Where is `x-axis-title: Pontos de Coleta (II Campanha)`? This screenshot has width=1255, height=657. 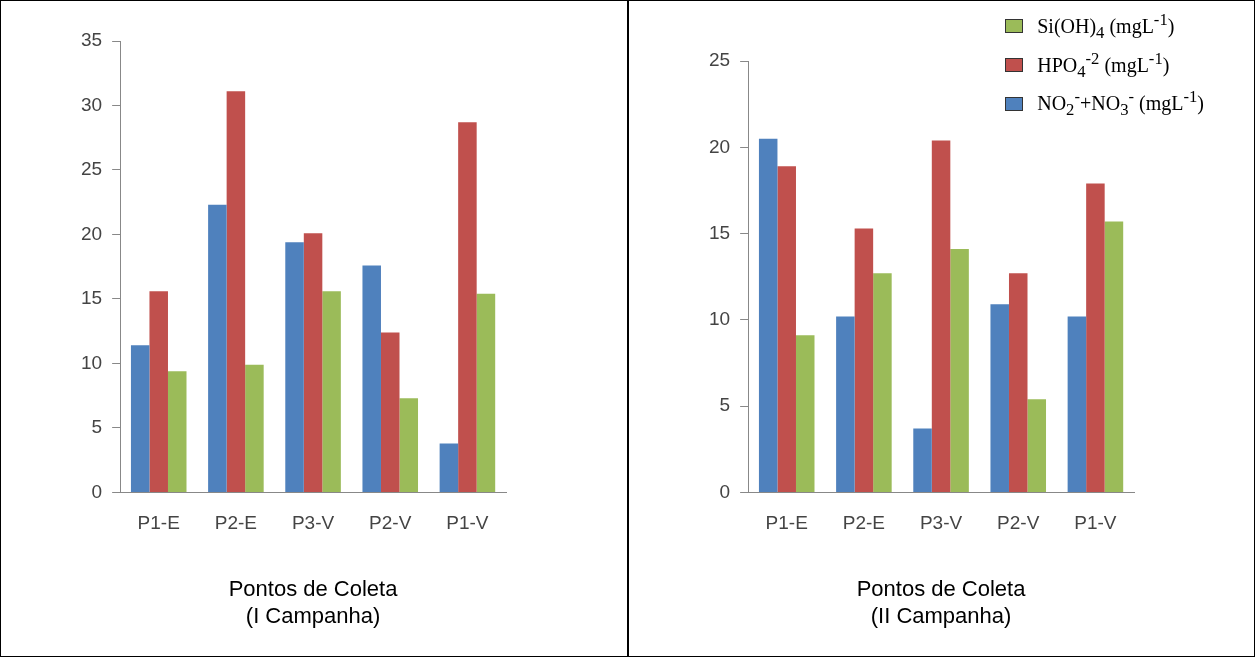 x-axis-title: Pontos de Coleta (II Campanha) is located at coordinates (941, 602).